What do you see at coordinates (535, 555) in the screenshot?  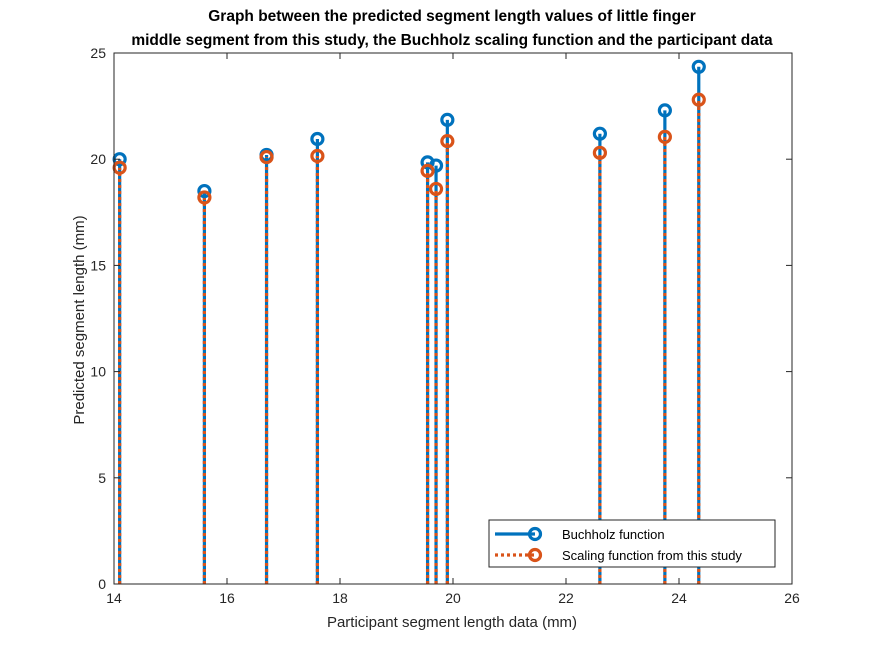 I see `legend-marker-scaling` at bounding box center [535, 555].